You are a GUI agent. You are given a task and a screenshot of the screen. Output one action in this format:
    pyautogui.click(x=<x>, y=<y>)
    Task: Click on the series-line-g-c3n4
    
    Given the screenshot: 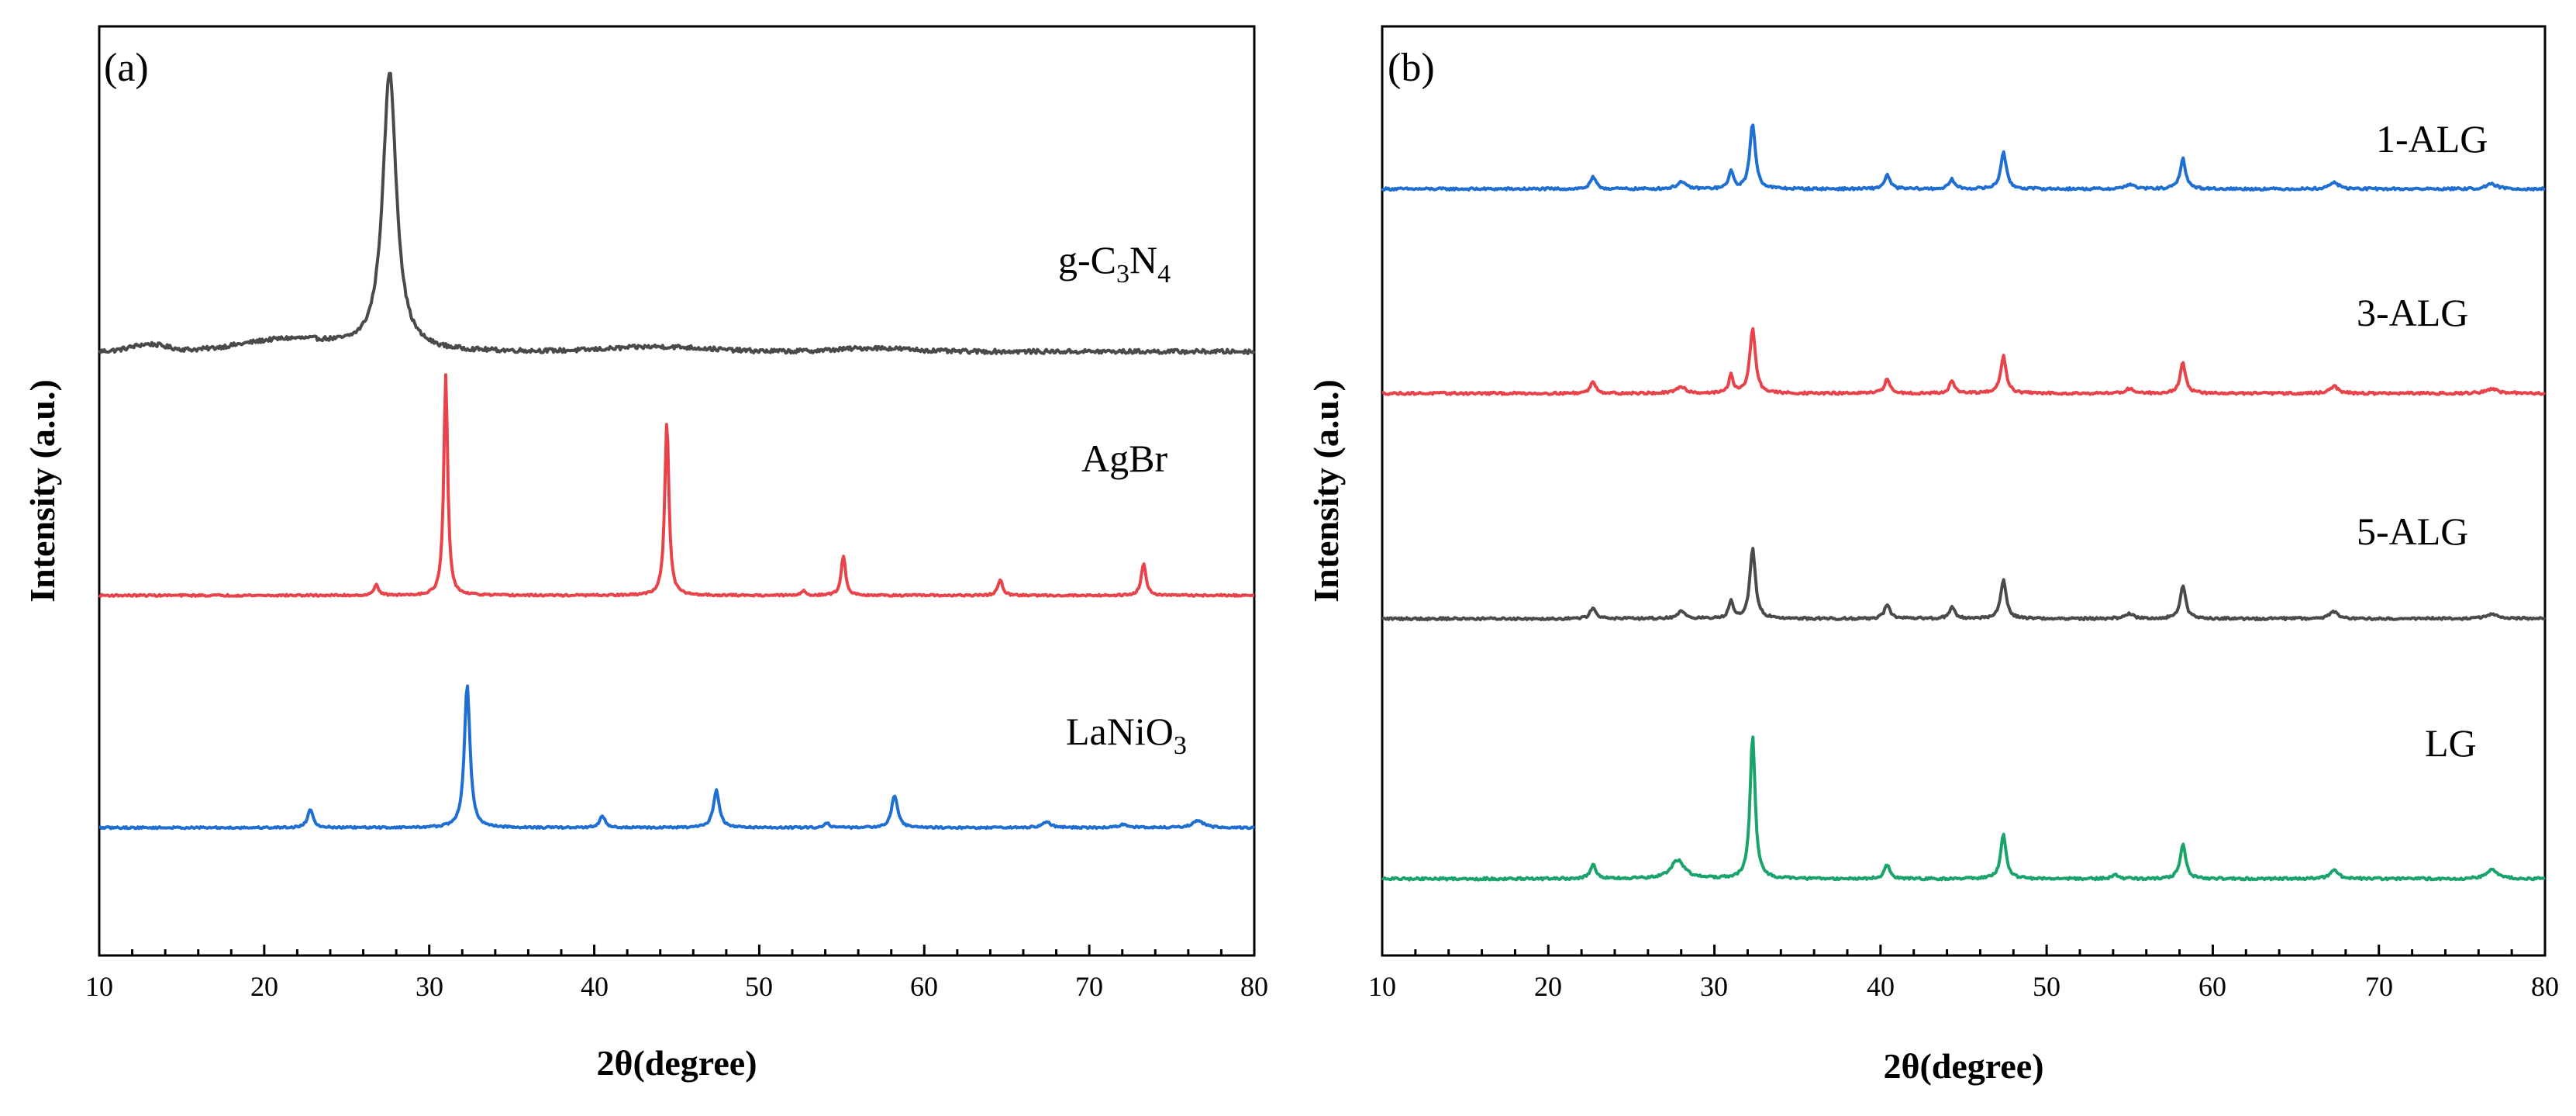 What is the action you would take?
    pyautogui.click(x=677, y=213)
    